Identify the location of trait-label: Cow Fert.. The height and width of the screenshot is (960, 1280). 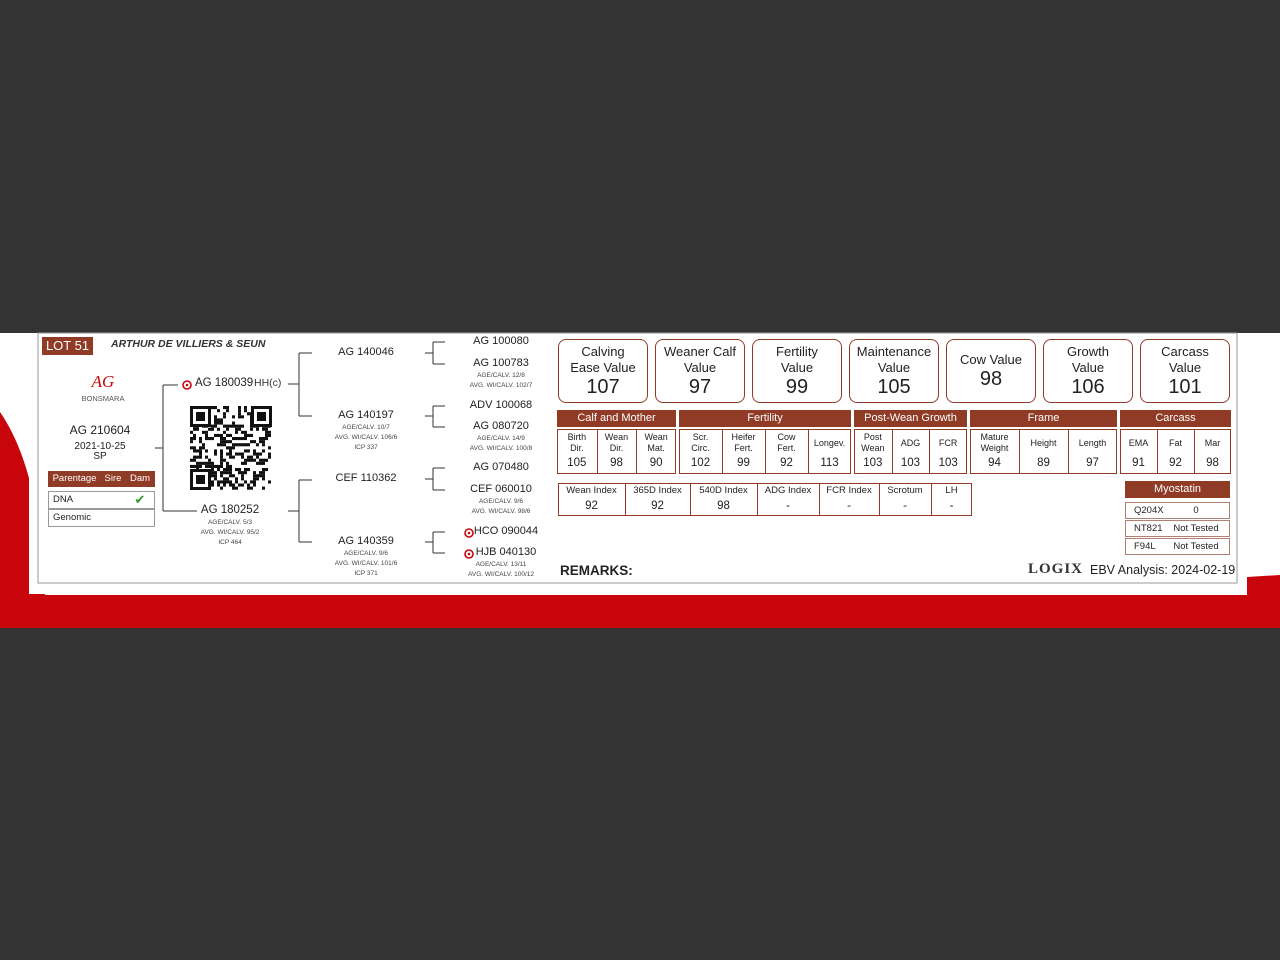
(786, 442).